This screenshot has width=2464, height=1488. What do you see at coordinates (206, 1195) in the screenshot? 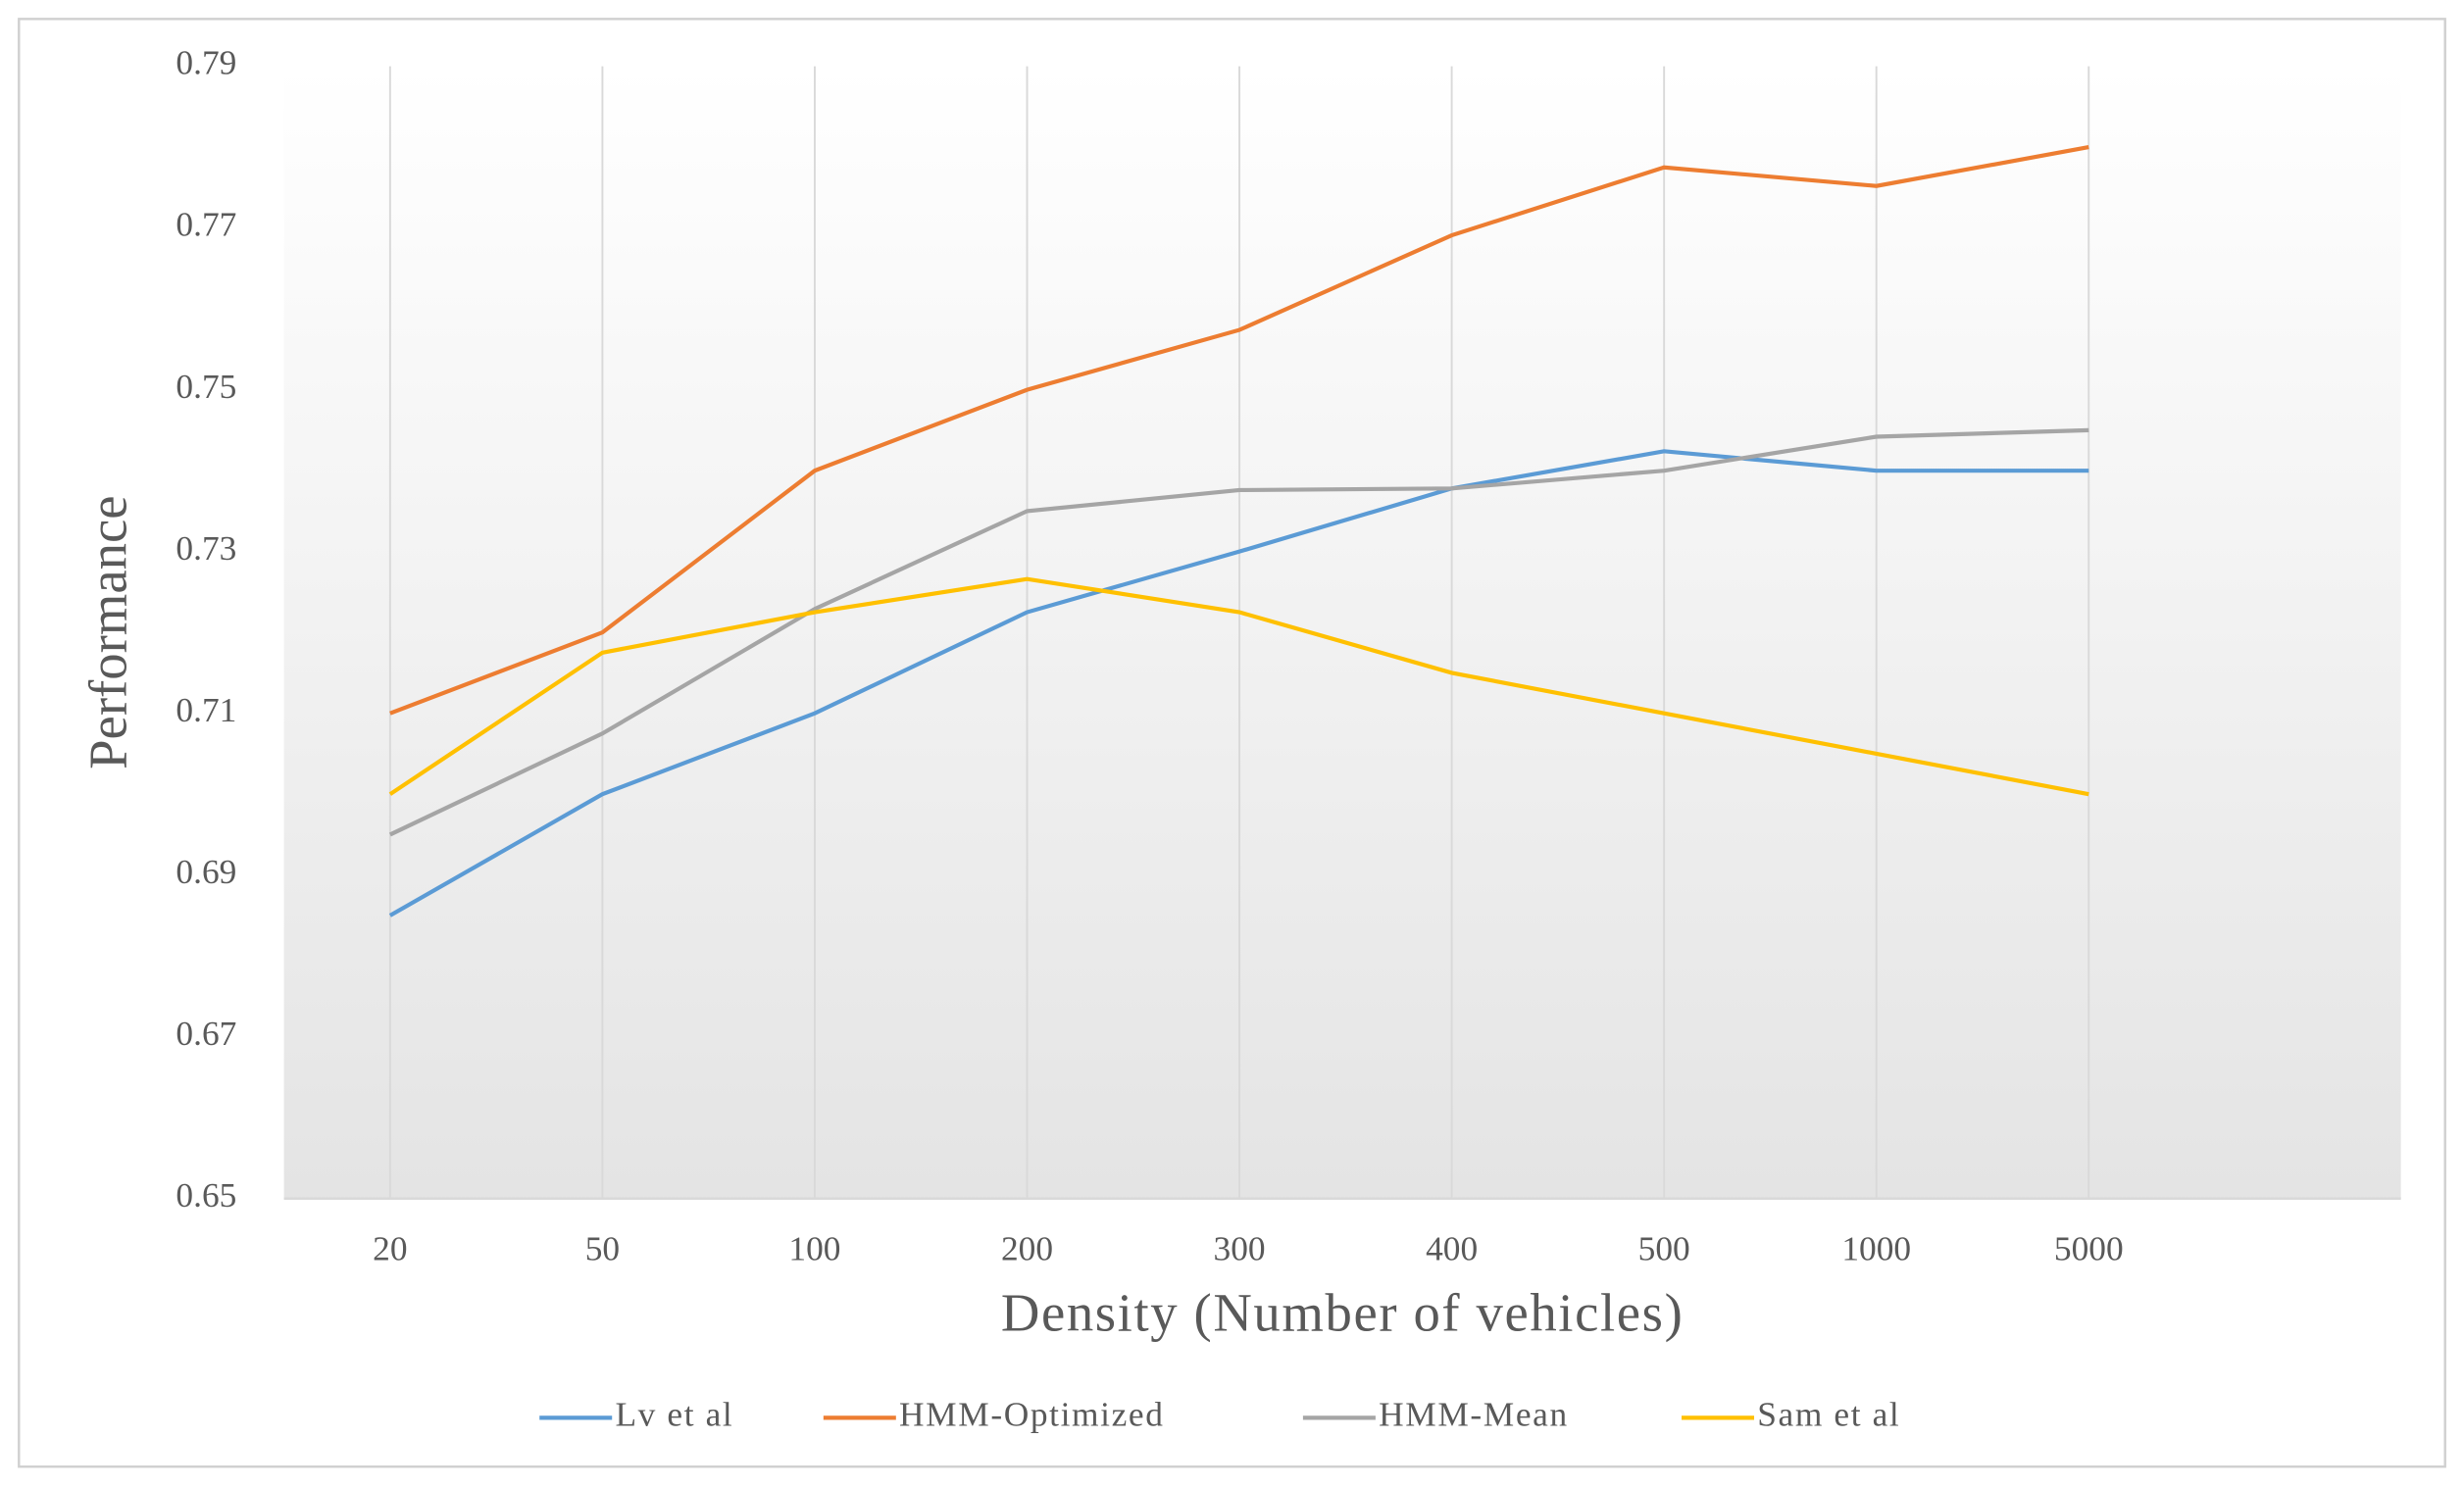
I see `y-tick-label: 0.65` at bounding box center [206, 1195].